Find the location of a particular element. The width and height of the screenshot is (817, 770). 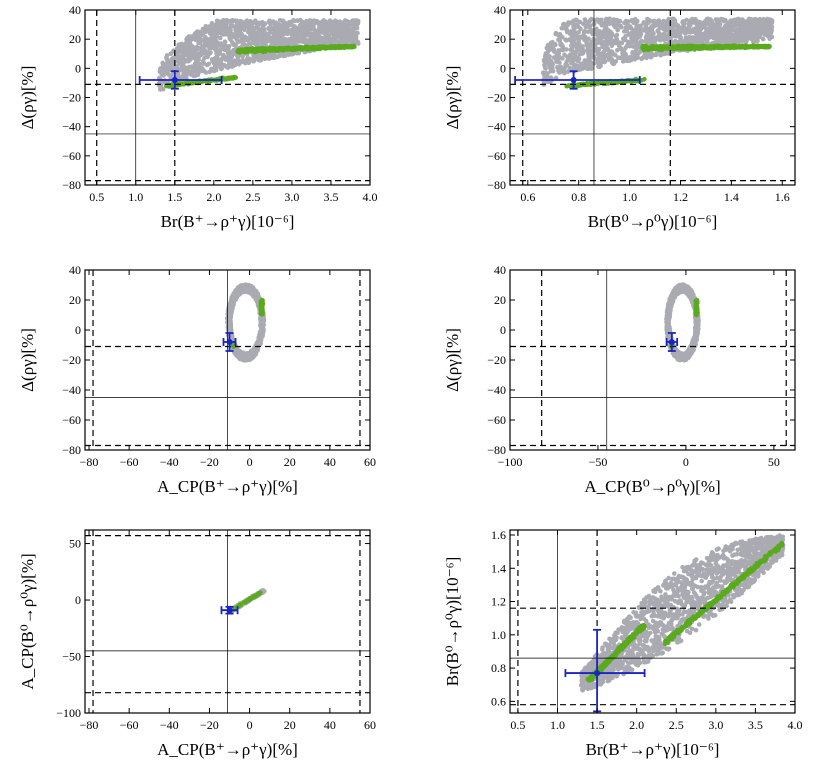

x-tick-label: 3.0 is located at coordinates (291, 197).